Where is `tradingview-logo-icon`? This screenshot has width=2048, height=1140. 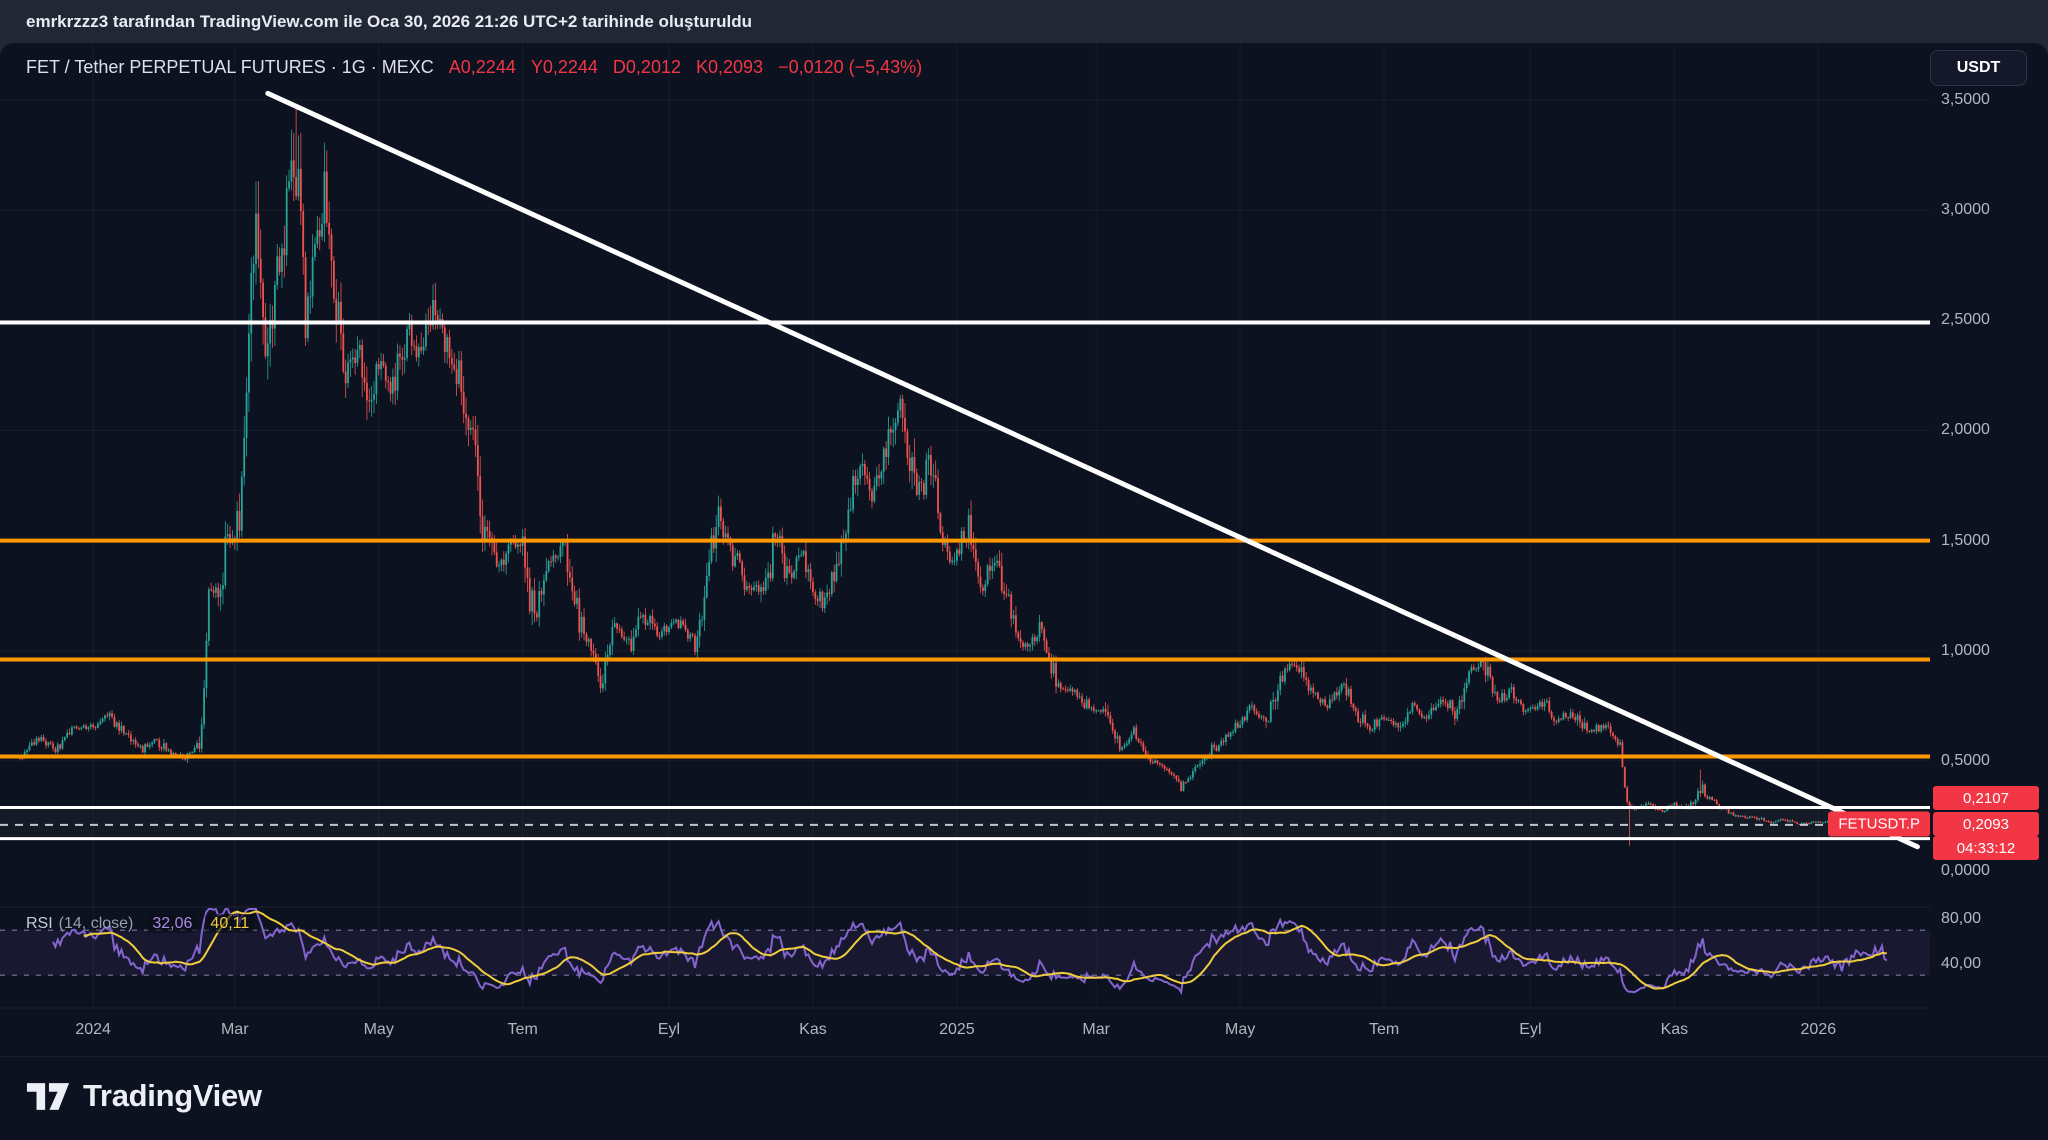 tradingview-logo-icon is located at coordinates (48, 1096).